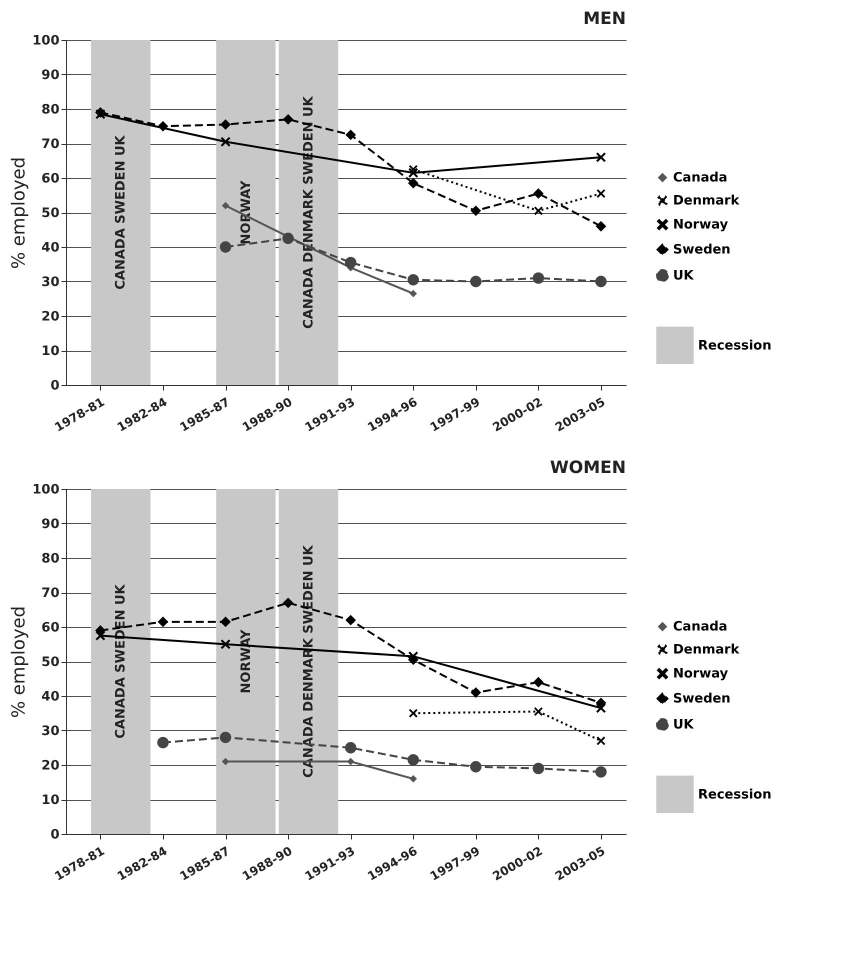 This screenshot has height=970, width=855. Describe the element at coordinates (121, 212) in the screenshot. I see `band-label: CANADA SWEDEN UK` at that location.